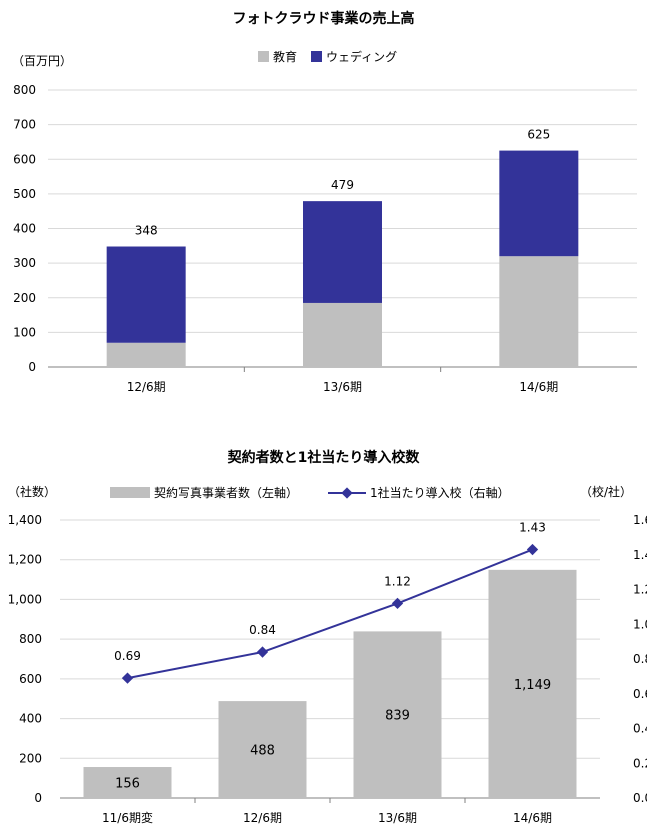 The width and height of the screenshot is (647, 832). Describe the element at coordinates (640, 694) in the screenshot. I see `y-right-tick-label: 0.60` at that location.